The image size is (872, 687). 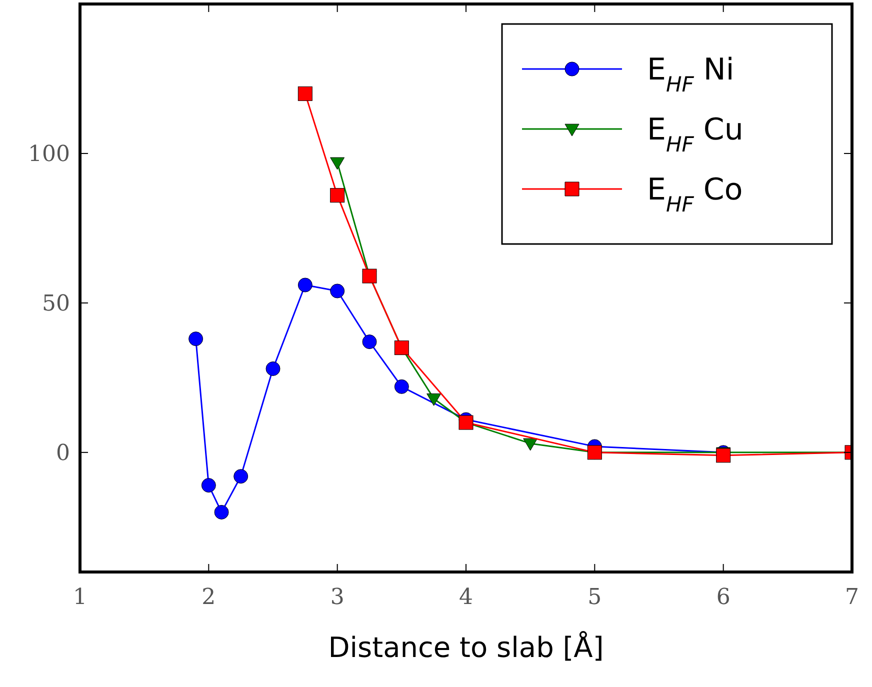 I want to click on x-tick-label: 5, so click(x=595, y=597).